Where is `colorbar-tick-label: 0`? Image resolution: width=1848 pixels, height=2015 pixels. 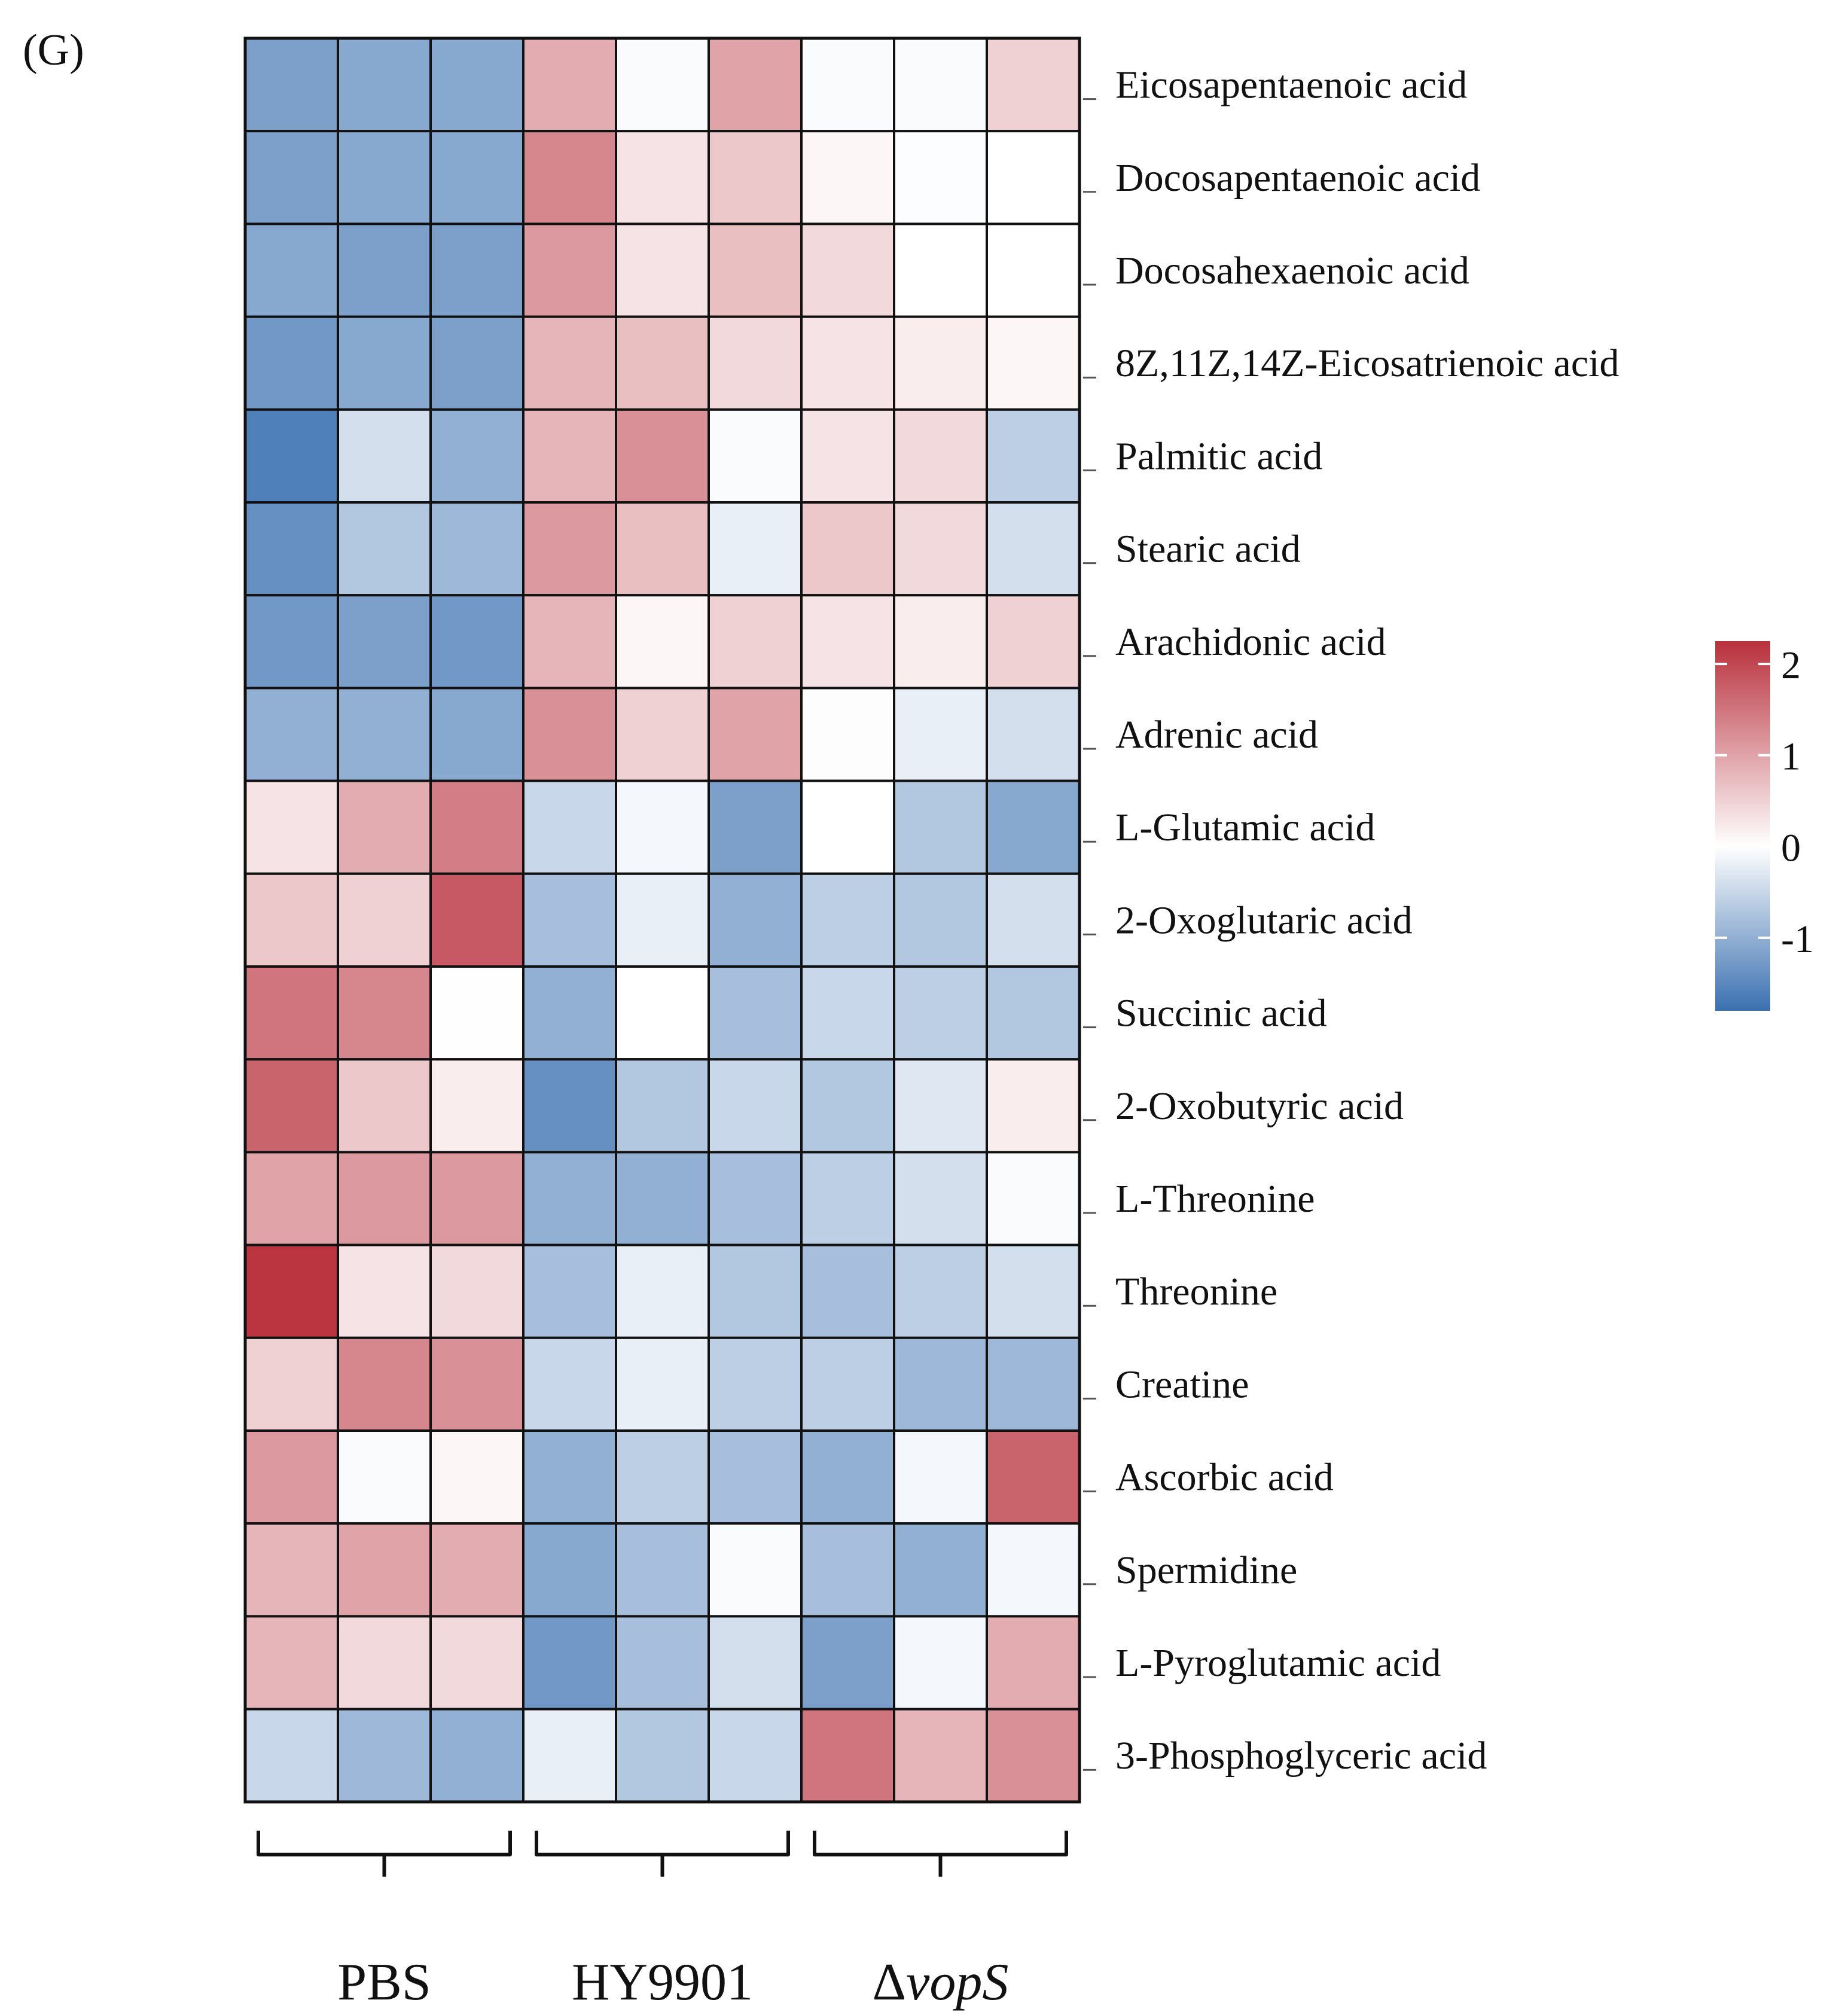 colorbar-tick-label: 0 is located at coordinates (1791, 848).